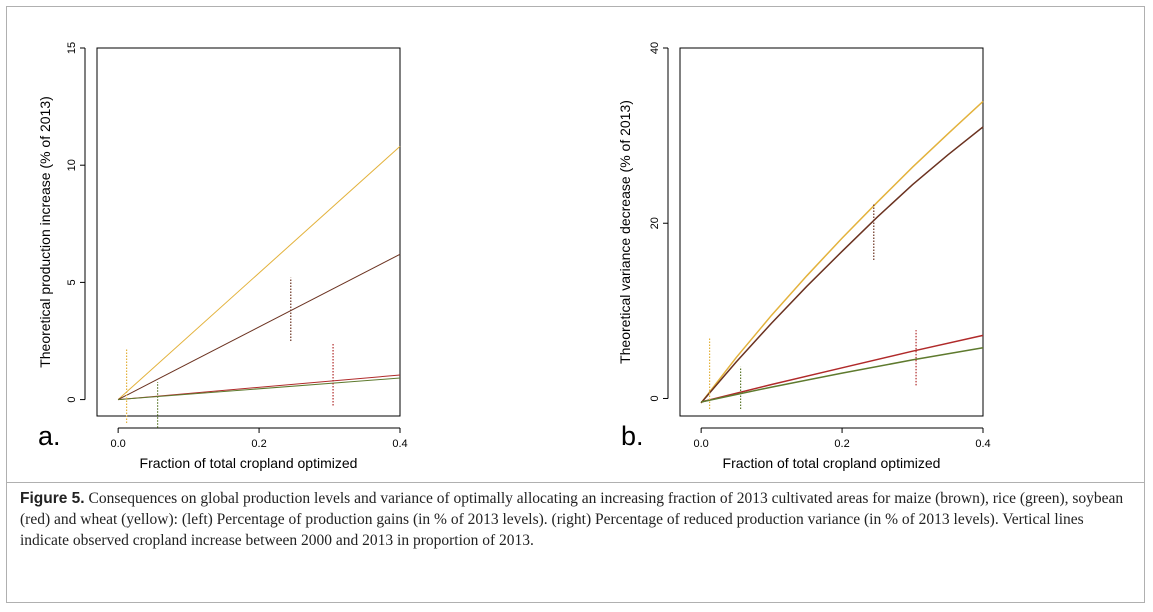  Describe the element at coordinates (655, 48) in the screenshot. I see `y-tick-label: 40` at that location.